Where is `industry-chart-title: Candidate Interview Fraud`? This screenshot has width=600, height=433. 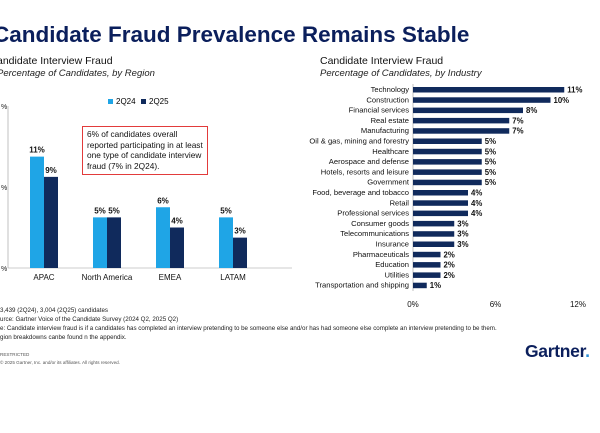
industry-chart-title: Candidate Interview Fraud is located at coordinates (382, 61).